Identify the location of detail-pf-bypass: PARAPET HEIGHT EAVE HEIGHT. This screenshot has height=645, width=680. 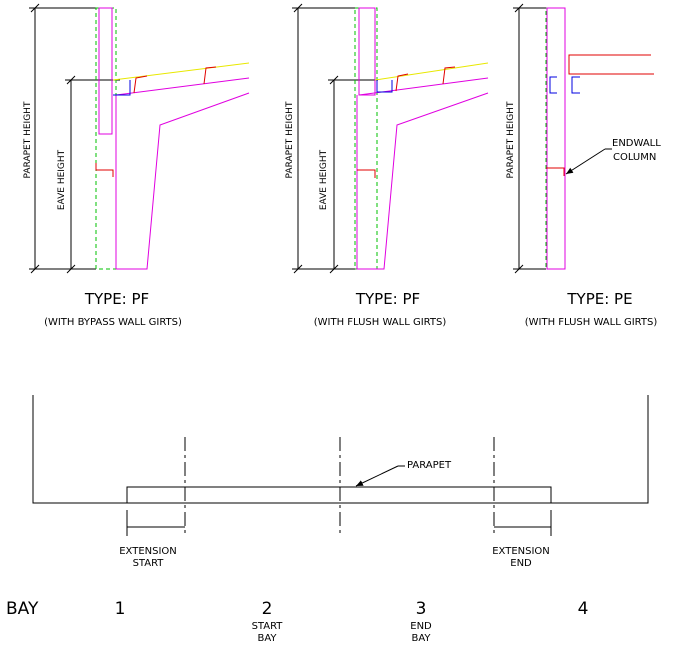
(136, 138).